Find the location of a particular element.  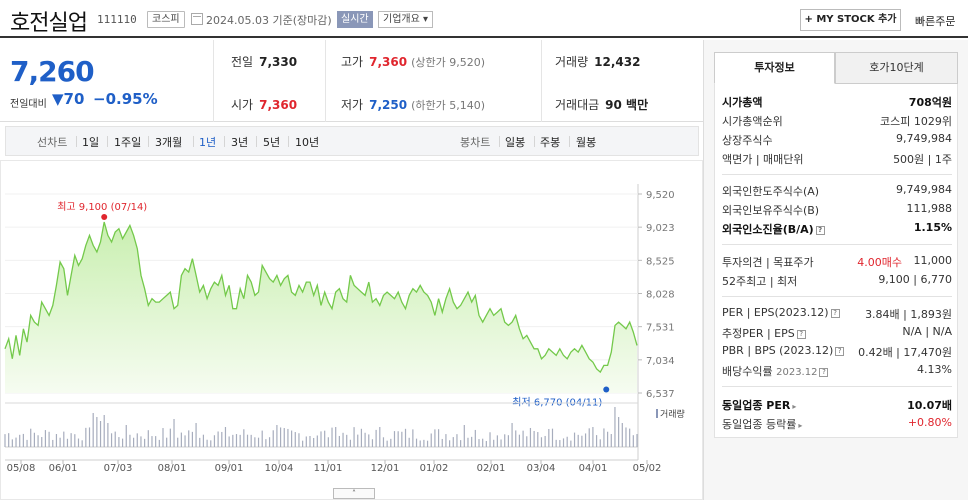

period-5y: 5년 is located at coordinates (272, 142).